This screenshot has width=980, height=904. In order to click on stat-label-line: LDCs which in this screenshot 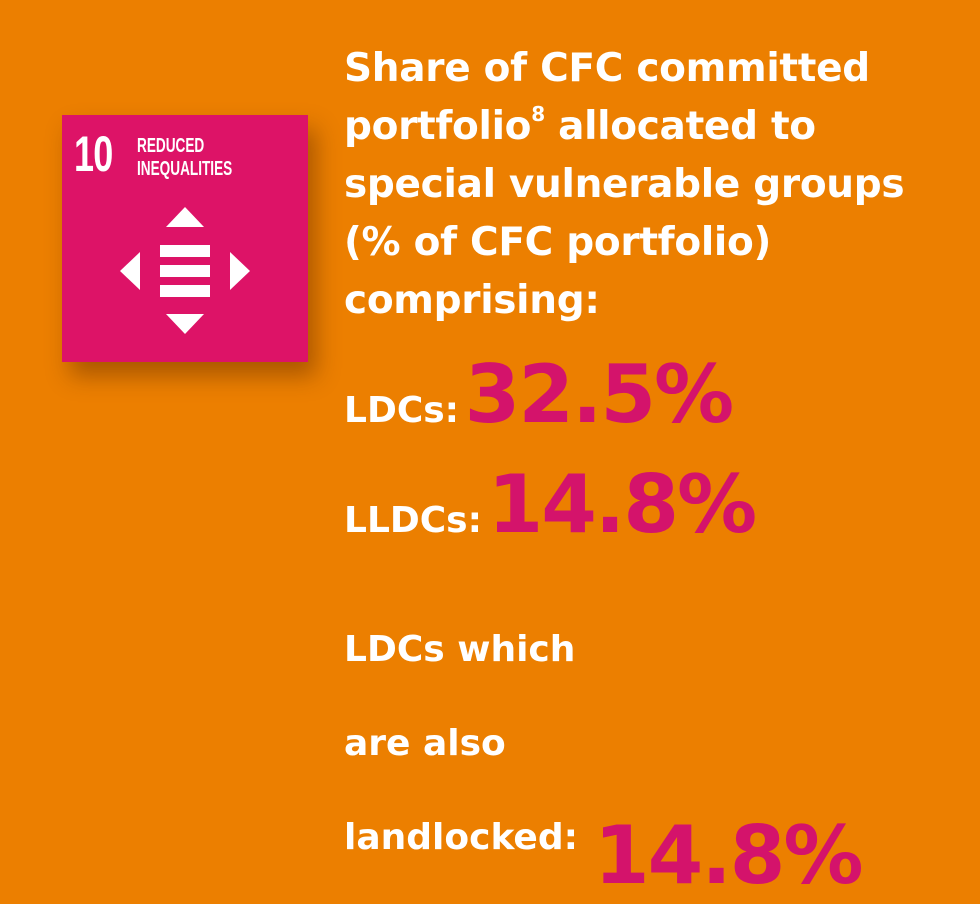, I will do `click(460, 649)`.